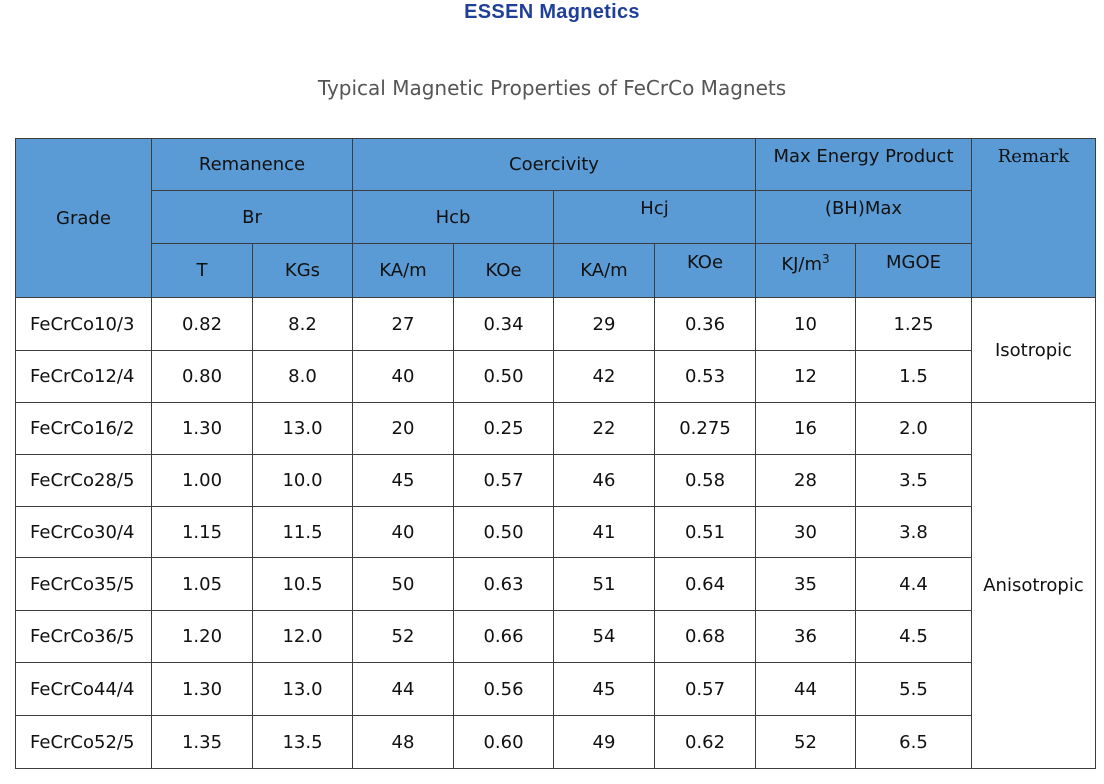  Describe the element at coordinates (202, 376) in the screenshot. I see `cell-t: 0.80` at that location.